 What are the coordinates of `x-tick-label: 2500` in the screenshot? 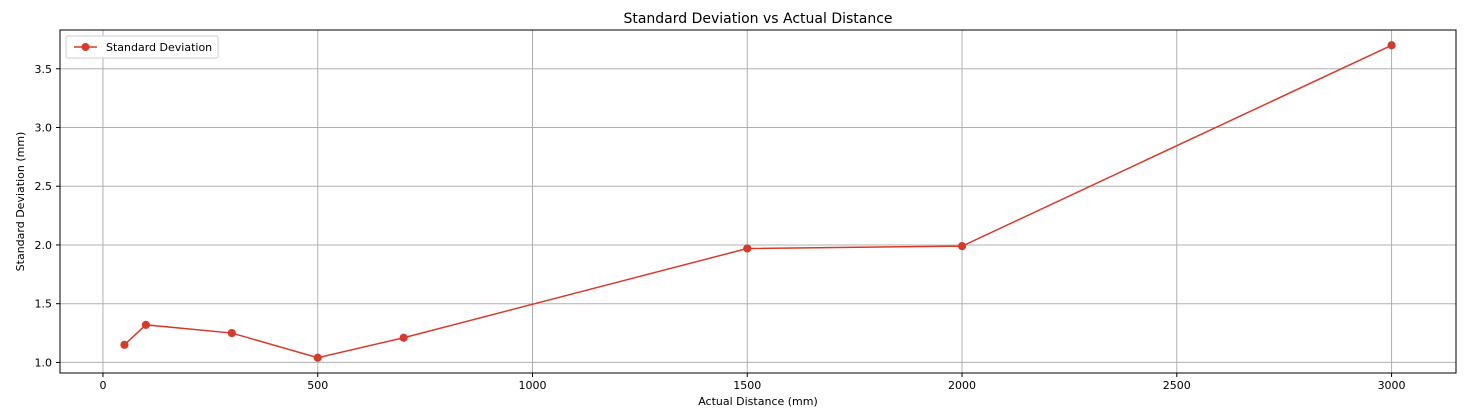 It's located at (1177, 385).